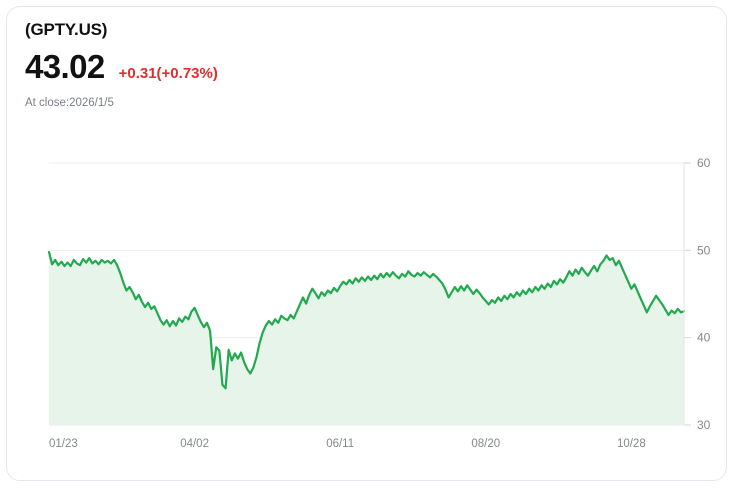 The width and height of the screenshot is (736, 488). I want to click on price-change: +0.31(+0.73%), so click(168, 73).